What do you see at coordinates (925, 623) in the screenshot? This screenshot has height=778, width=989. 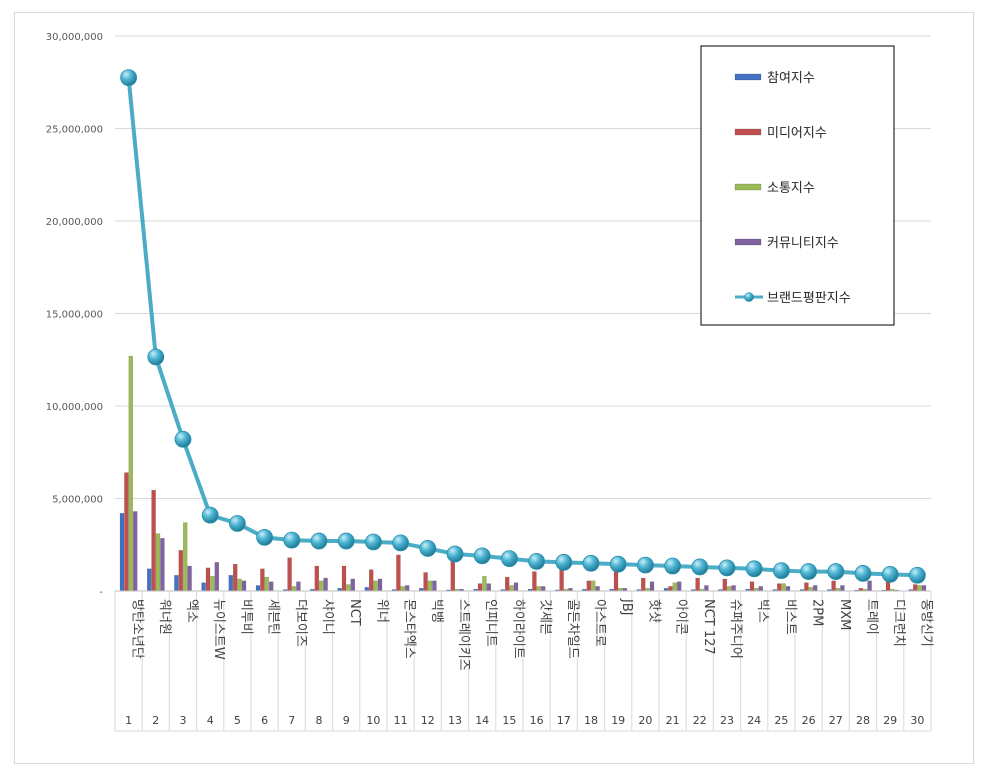 I see `category-label: 동방신기` at bounding box center [925, 623].